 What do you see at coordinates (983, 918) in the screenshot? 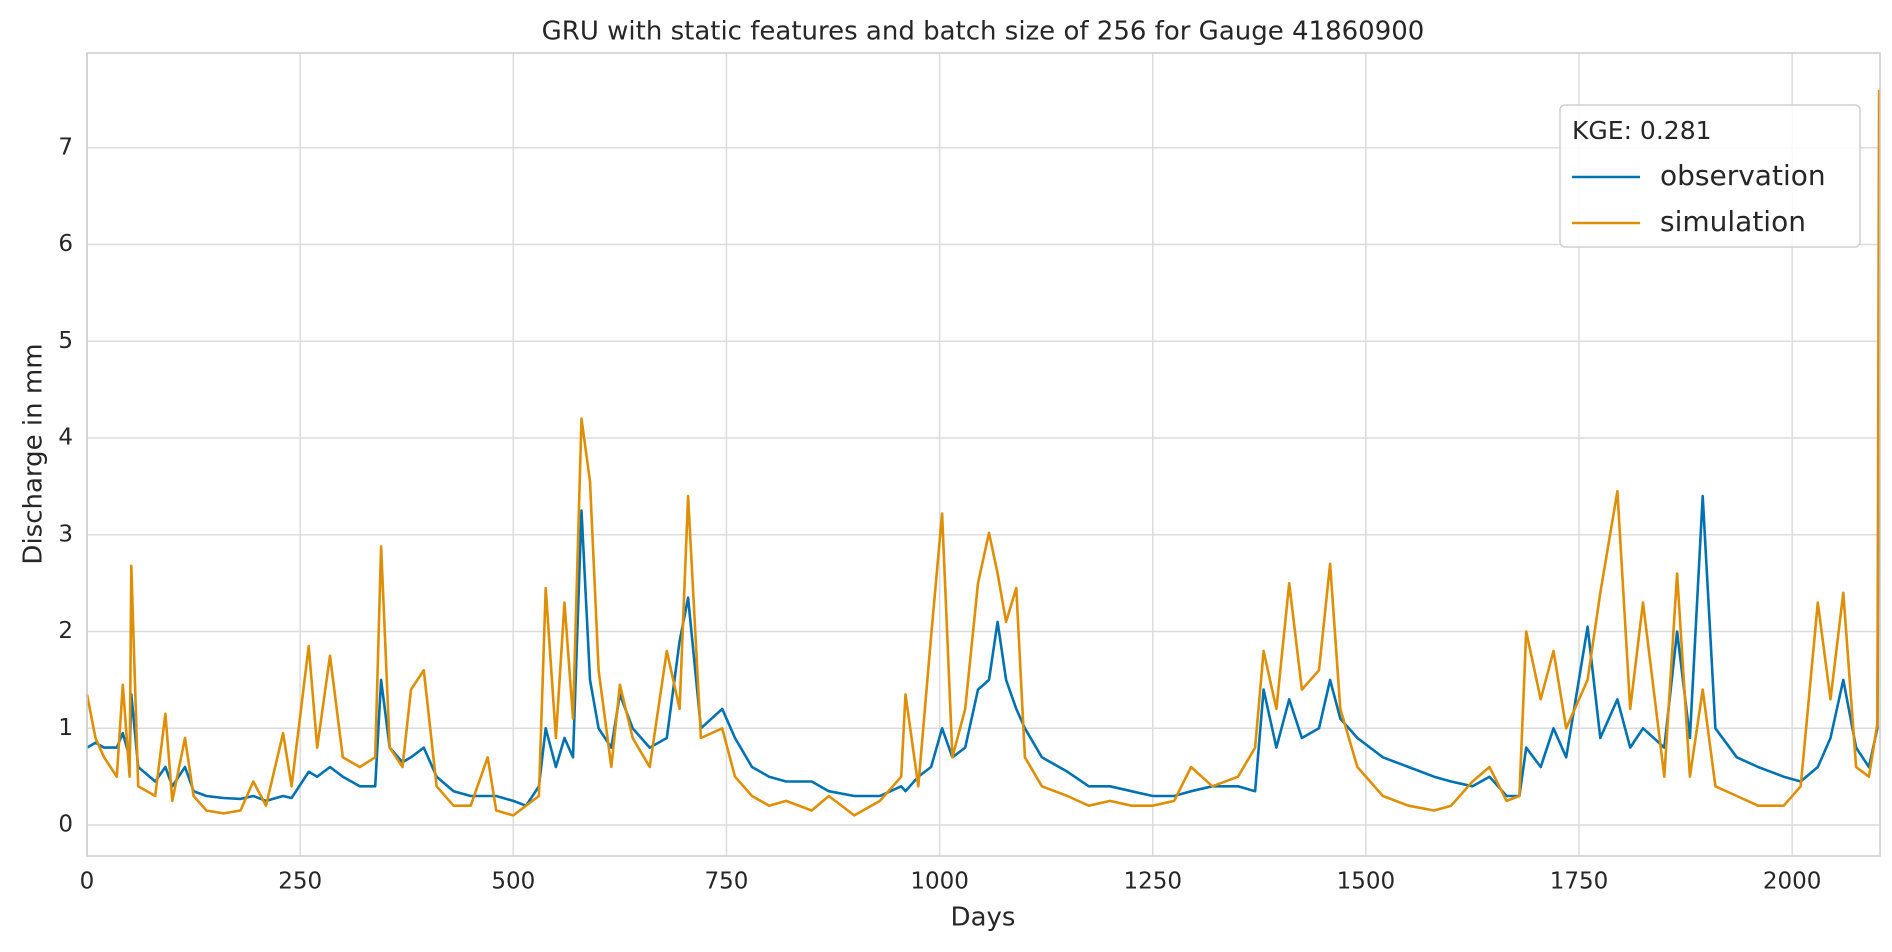
I see `x-axis-label: Days` at bounding box center [983, 918].